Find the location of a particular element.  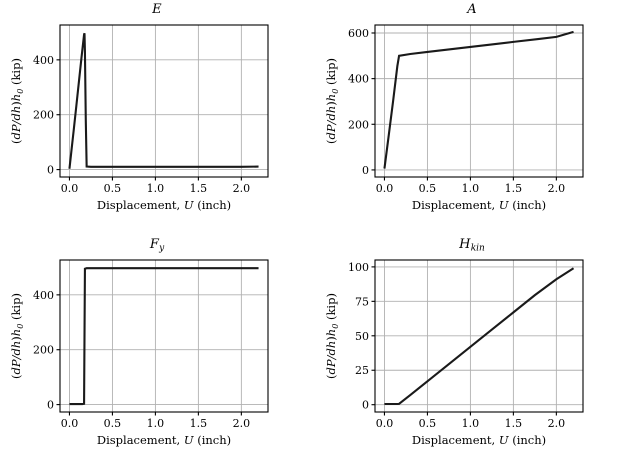

panel-title-main: H is located at coordinates (465, 244).